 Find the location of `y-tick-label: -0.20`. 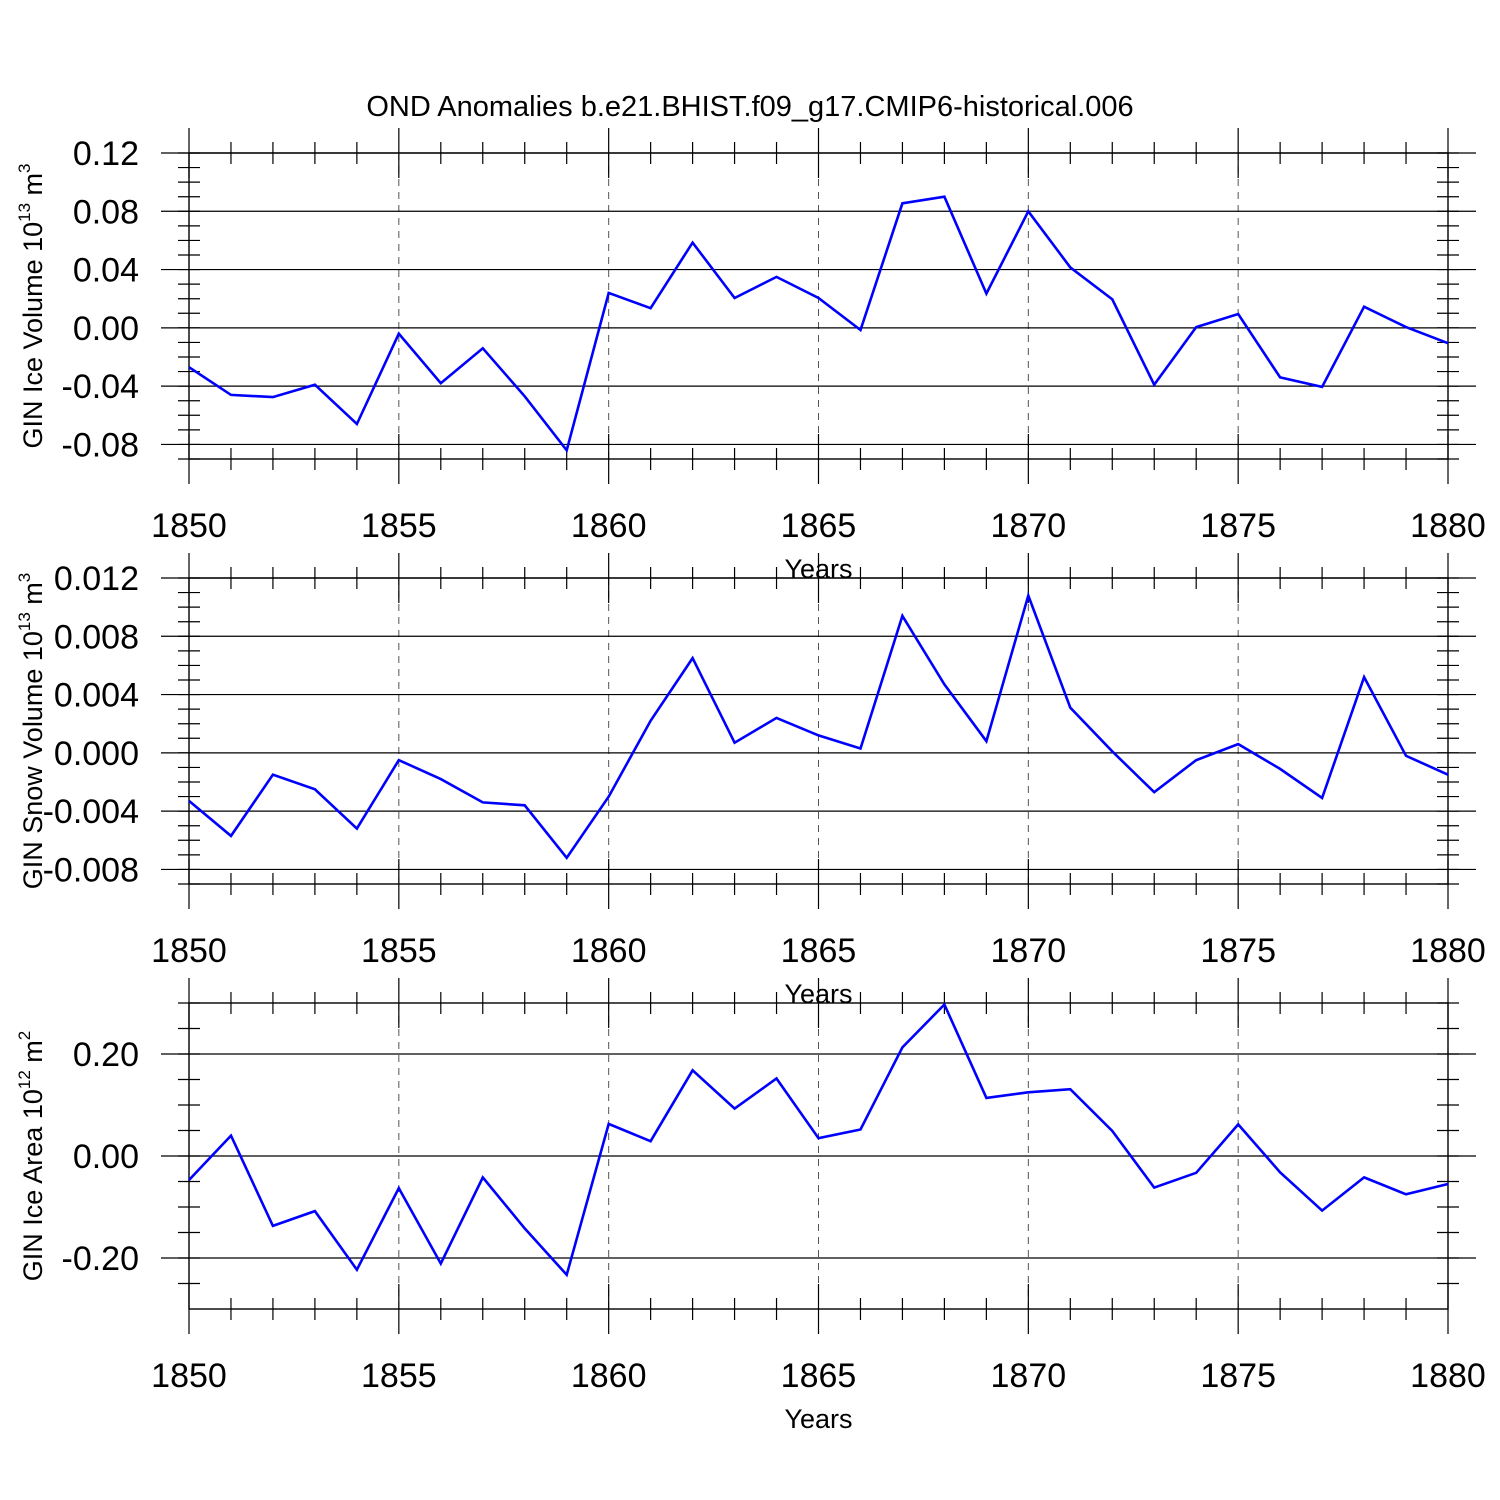

y-tick-label: -0.20 is located at coordinates (101, 1259).